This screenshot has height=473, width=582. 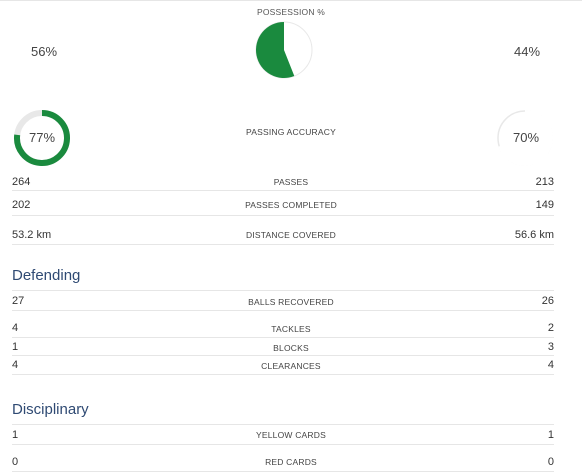 I want to click on balls-recovered-home: 27, so click(x=18, y=301).